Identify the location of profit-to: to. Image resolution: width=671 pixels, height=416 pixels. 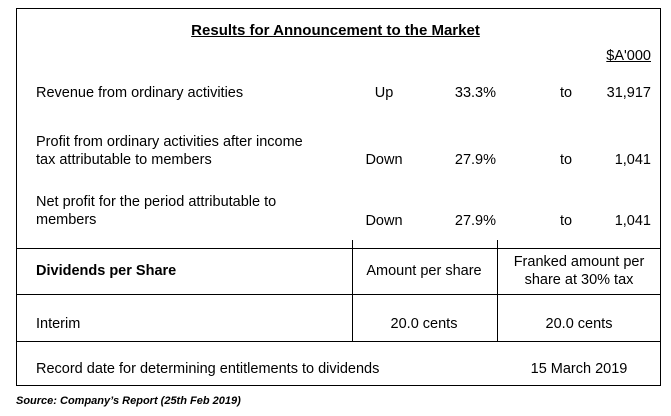
(566, 160).